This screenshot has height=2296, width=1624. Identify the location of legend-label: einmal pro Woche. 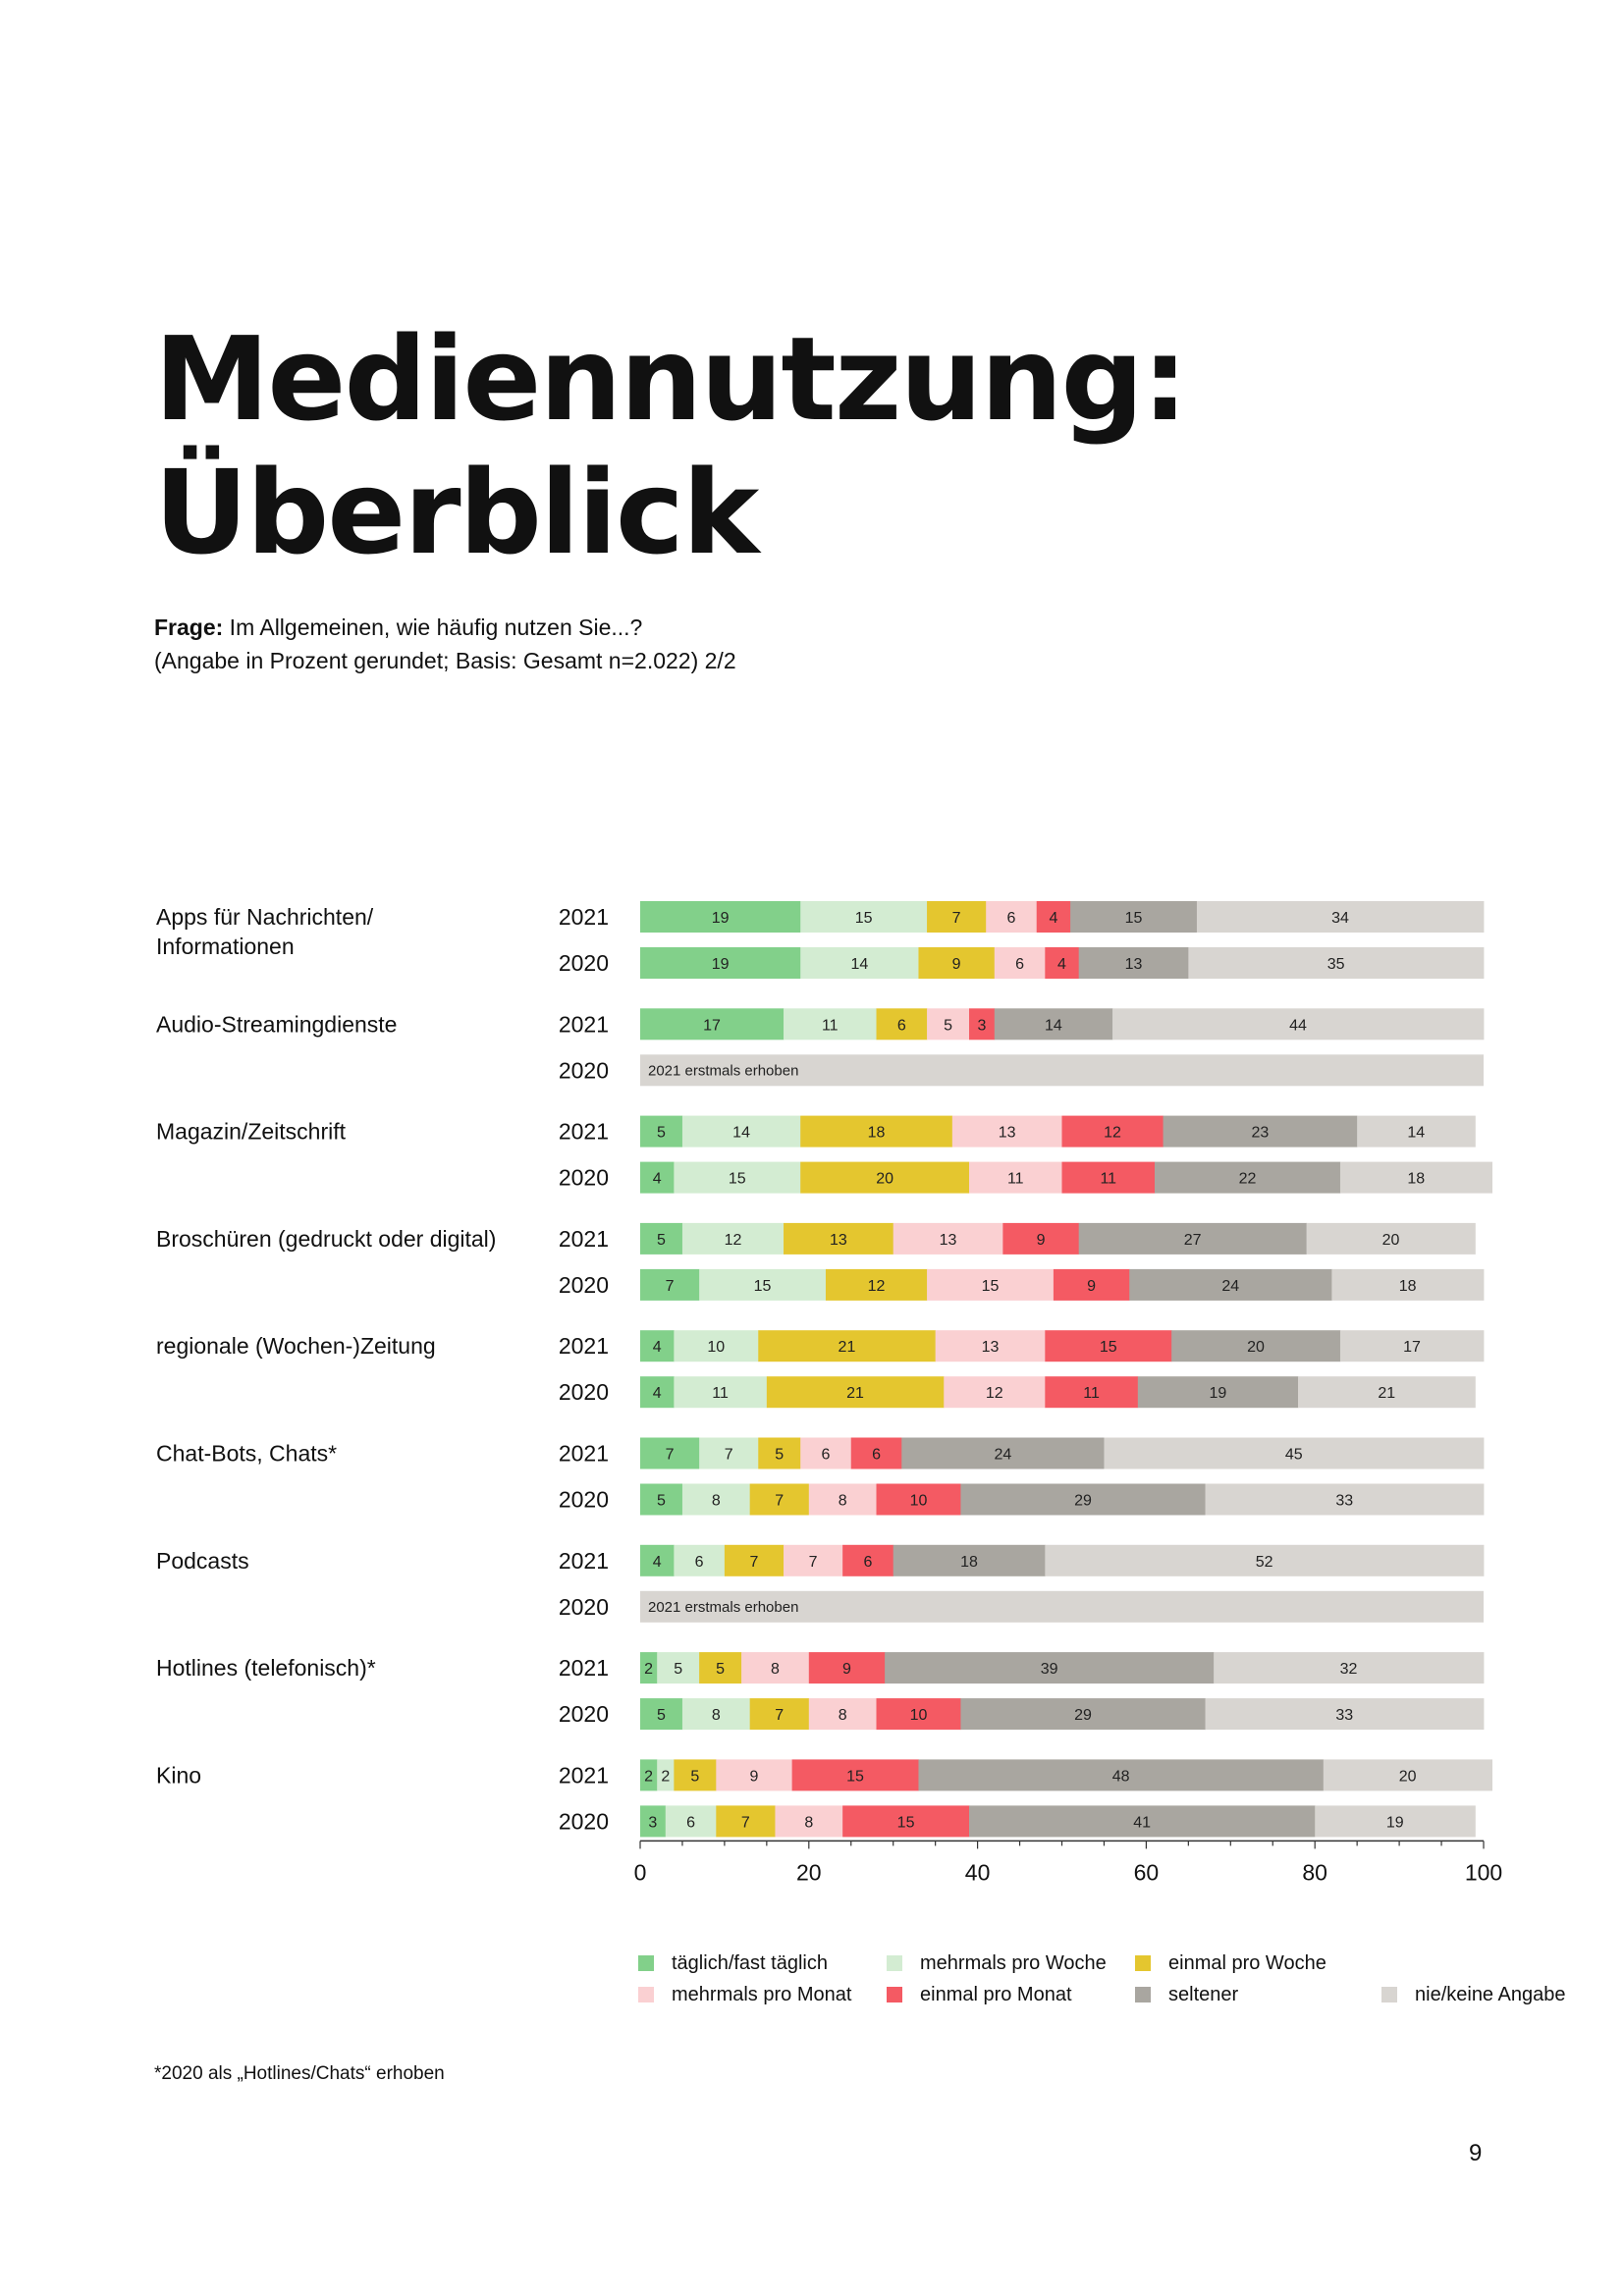
(1247, 1963).